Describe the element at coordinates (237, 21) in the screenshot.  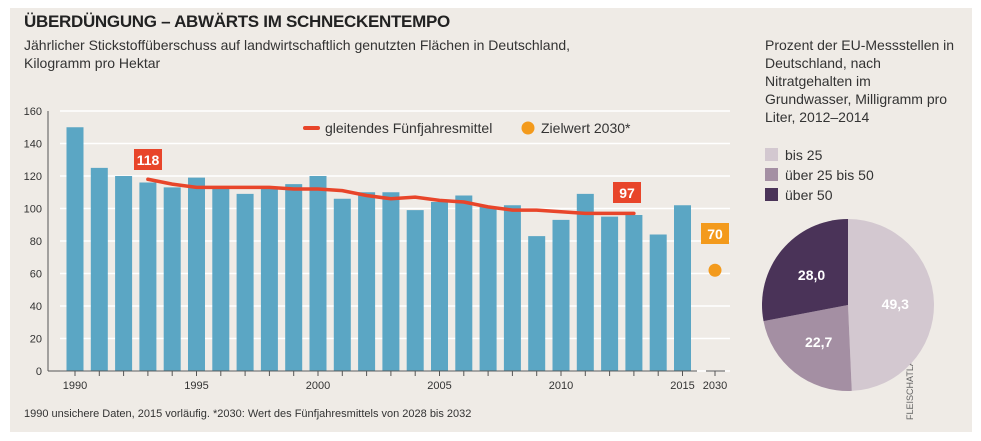
I see `title: ÜBERDÜNGUNG – ABWÄRTS IM SCHNECKENTEMPO` at that location.